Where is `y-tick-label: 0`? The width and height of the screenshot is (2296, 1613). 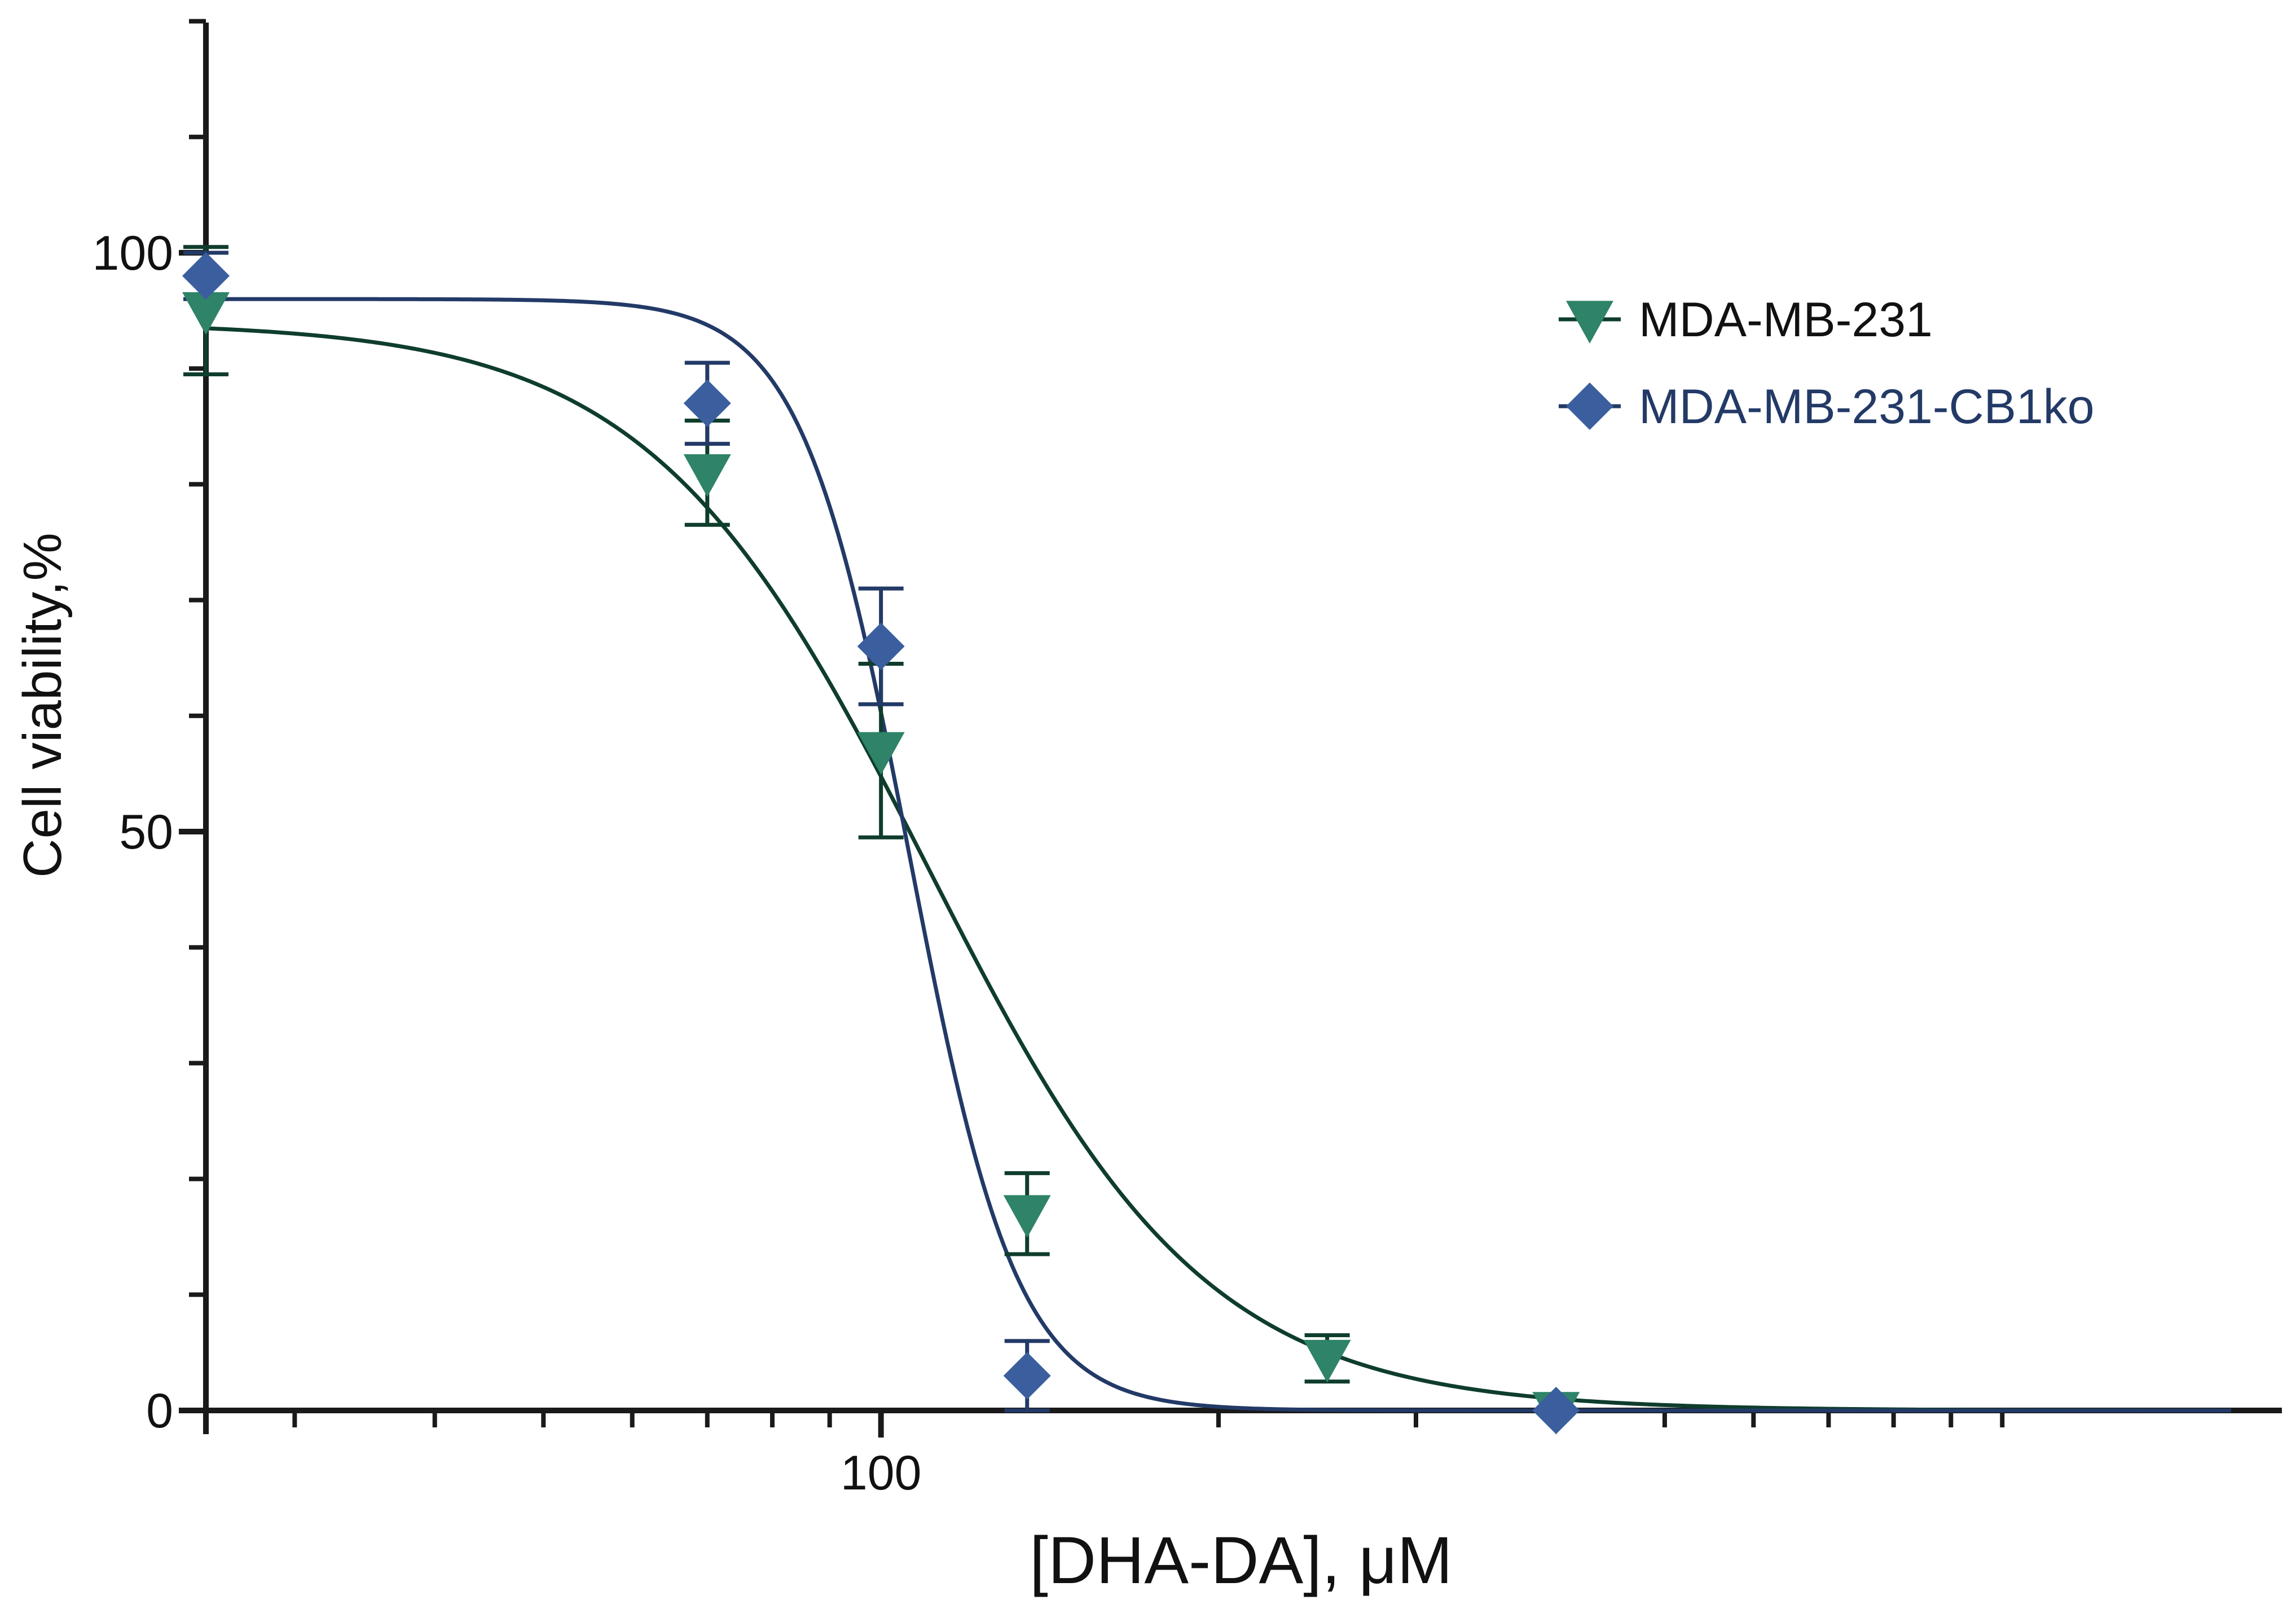
y-tick-label: 0 is located at coordinates (159, 1411).